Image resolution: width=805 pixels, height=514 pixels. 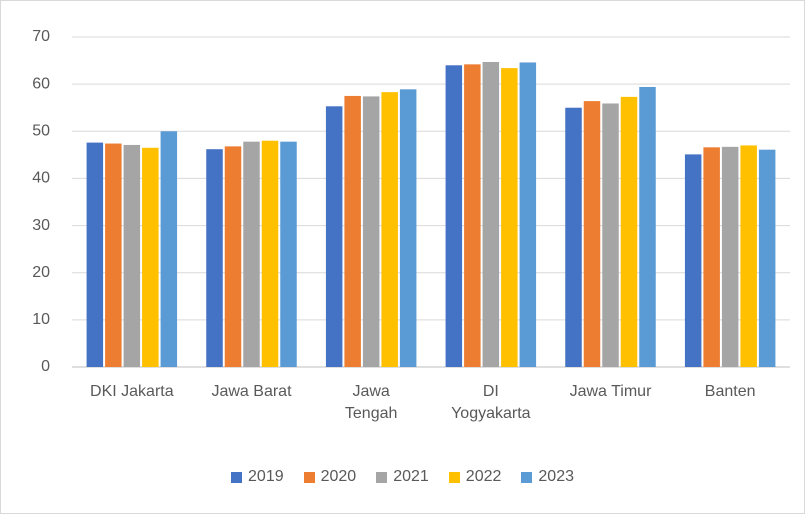 What do you see at coordinates (411, 476) in the screenshot?
I see `legend-label: 2021` at bounding box center [411, 476].